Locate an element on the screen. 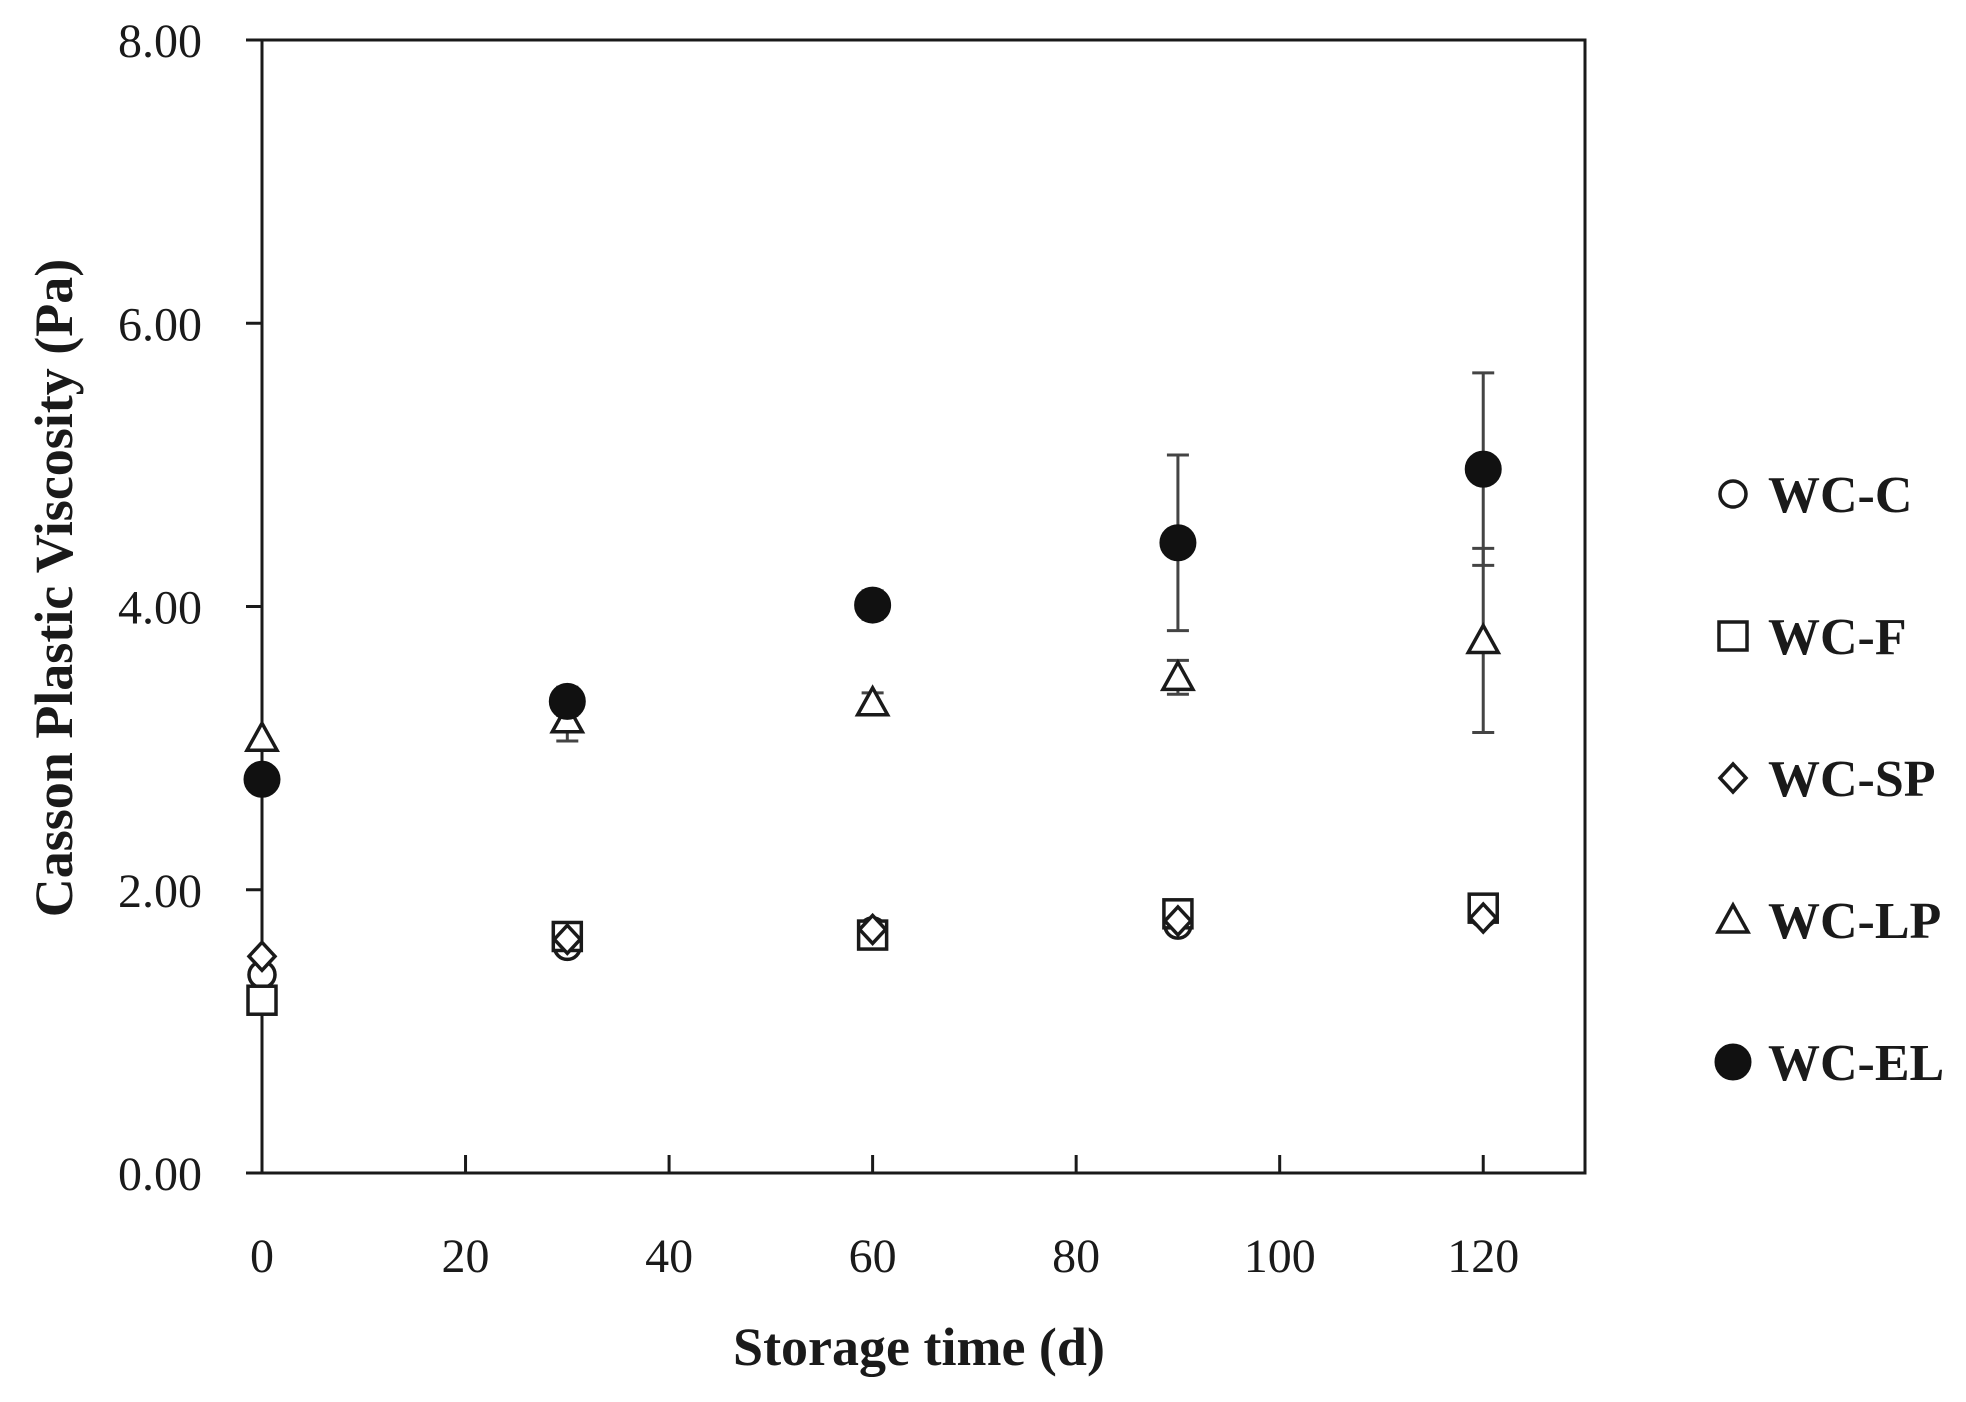  y-tick-label: 6.00 is located at coordinates (160, 324).